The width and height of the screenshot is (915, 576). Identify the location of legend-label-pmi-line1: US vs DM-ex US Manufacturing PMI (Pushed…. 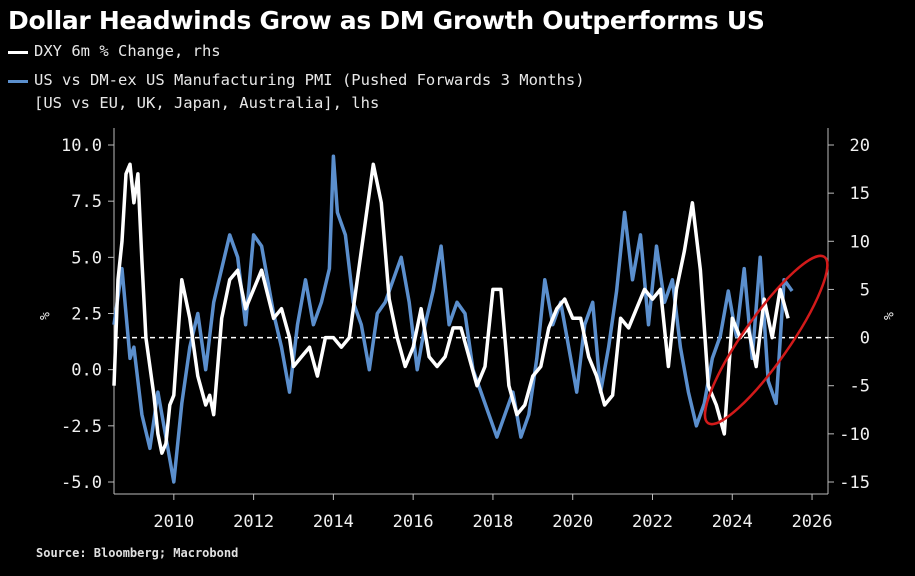
(309, 80).